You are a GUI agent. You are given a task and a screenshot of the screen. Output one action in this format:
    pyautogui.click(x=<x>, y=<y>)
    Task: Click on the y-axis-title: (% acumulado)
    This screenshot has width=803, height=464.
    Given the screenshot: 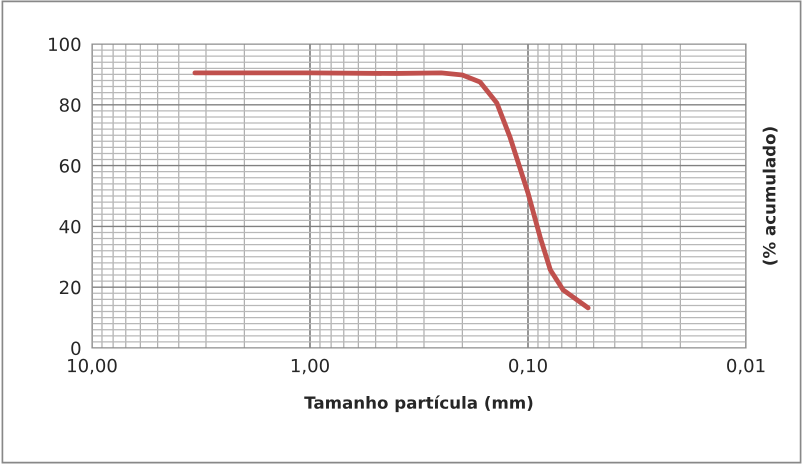 What is the action you would take?
    pyautogui.click(x=770, y=196)
    